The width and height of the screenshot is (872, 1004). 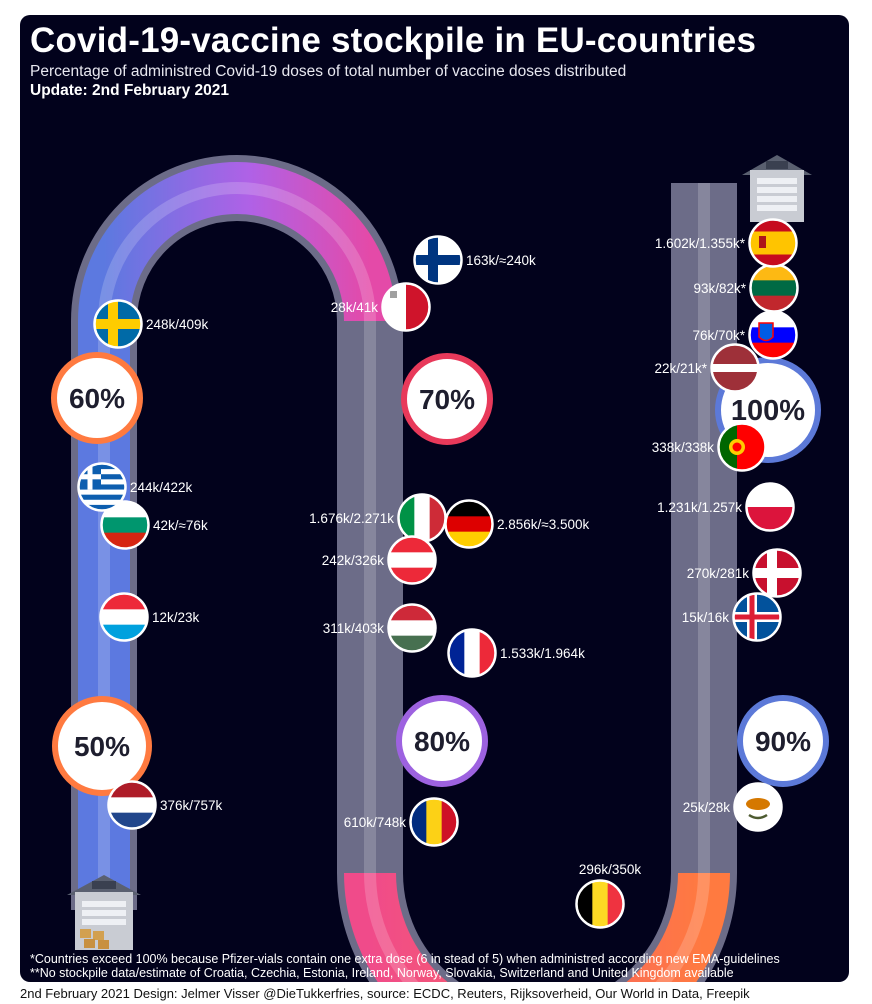 I want to click on country-label: 76k/70k*, so click(x=718, y=335).